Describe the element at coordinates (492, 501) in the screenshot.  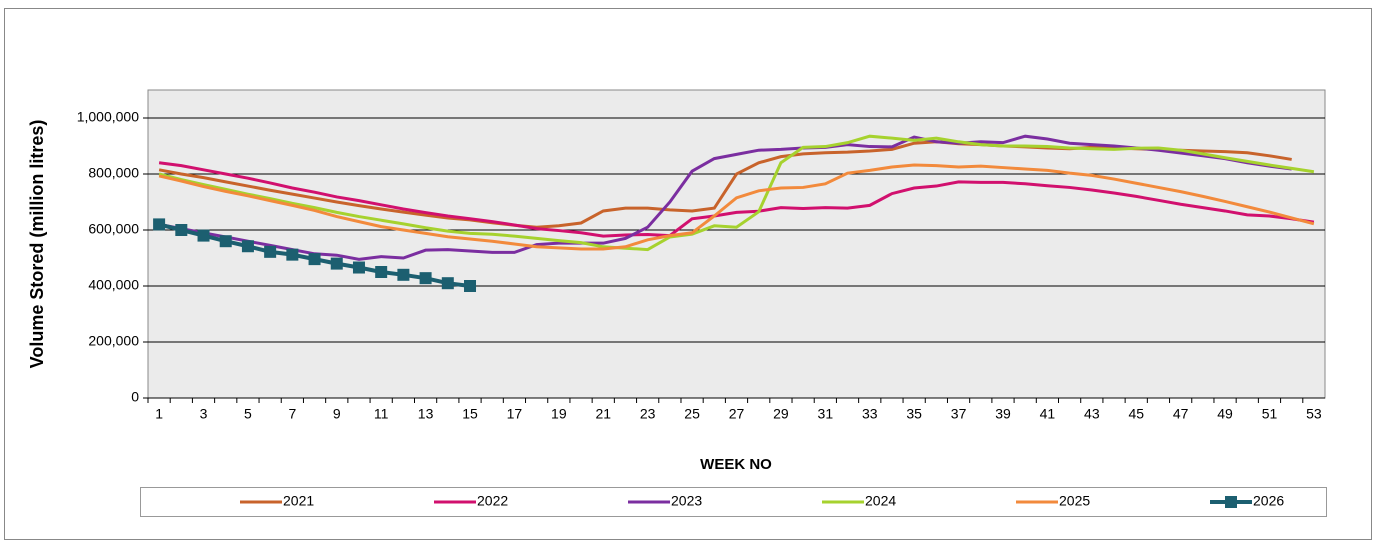
I see `legend-label: 2022` at that location.